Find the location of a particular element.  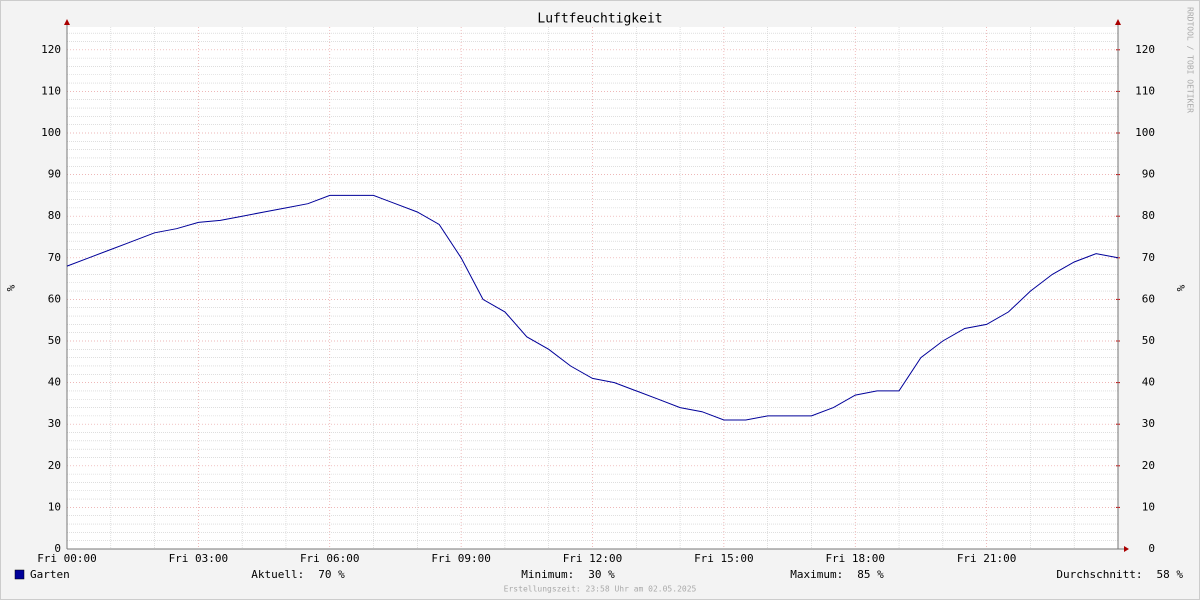

y-tick-label: 60 is located at coordinates (54, 298).